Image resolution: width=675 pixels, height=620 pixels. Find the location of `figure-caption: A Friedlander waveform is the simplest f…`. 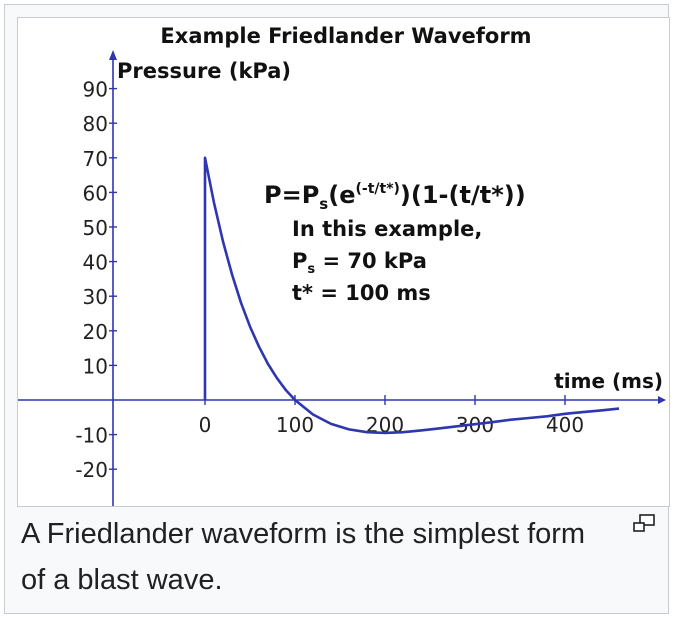

figure-caption: A Friedlander waveform is the simplest f… is located at coordinates (303, 557).